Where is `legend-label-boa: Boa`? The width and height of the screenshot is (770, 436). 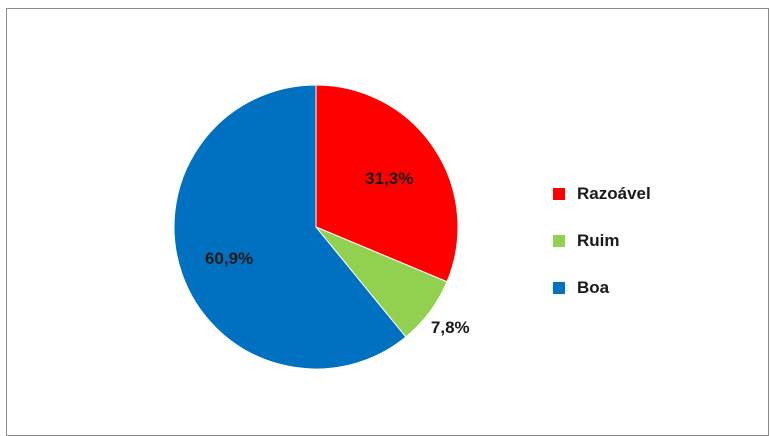 legend-label-boa: Boa is located at coordinates (593, 287).